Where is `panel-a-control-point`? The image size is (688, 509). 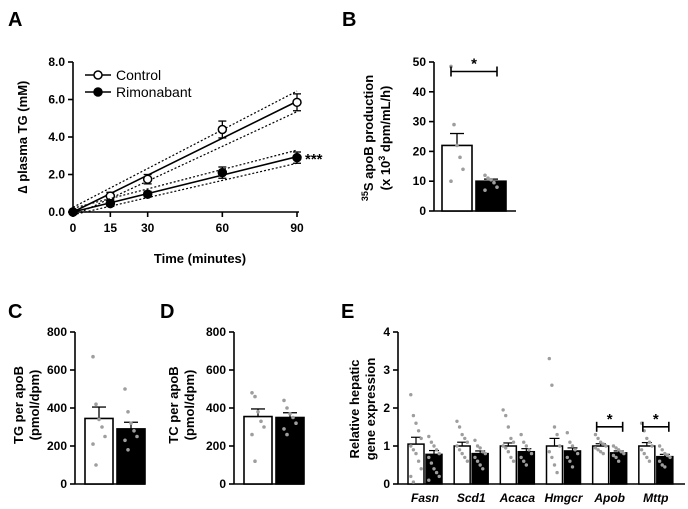 panel-a-control-point is located at coordinates (297, 102).